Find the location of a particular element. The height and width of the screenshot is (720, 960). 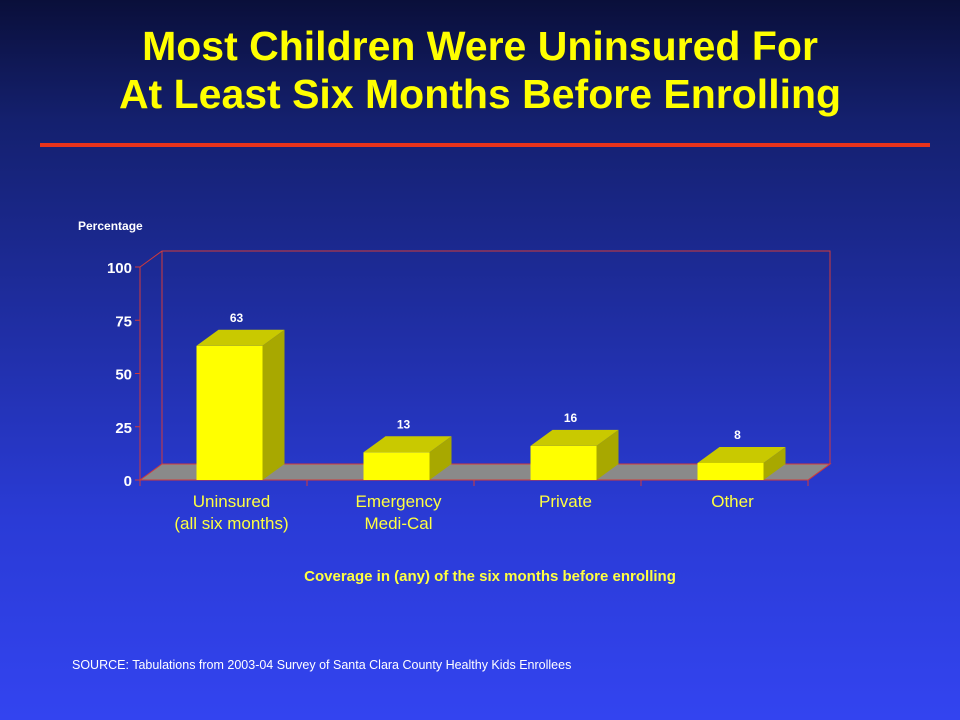

y-axis-label: Percentage is located at coordinates (110, 226).